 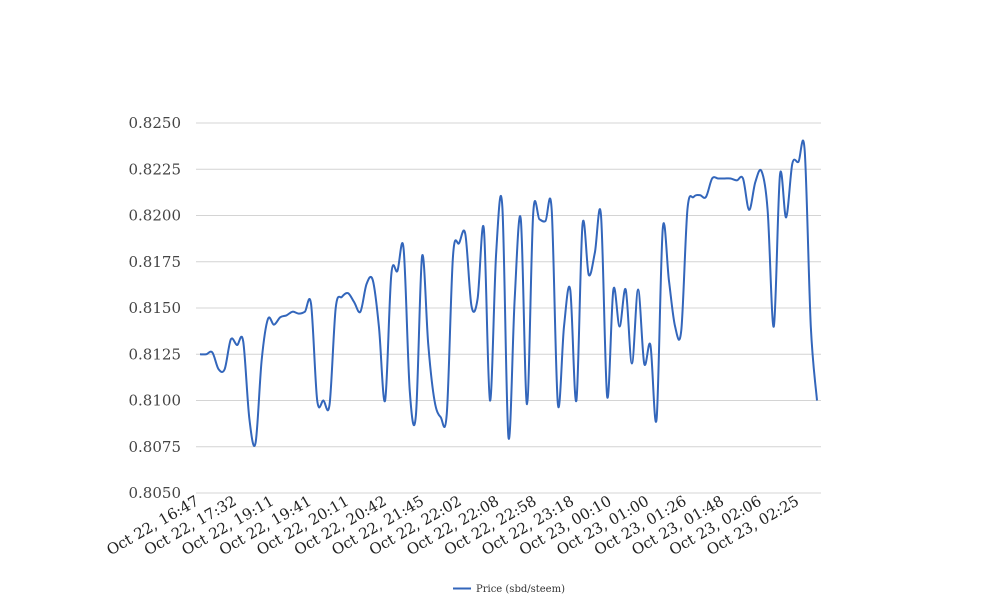 I want to click on legend: Price (sbd/steem), so click(x=509, y=589).